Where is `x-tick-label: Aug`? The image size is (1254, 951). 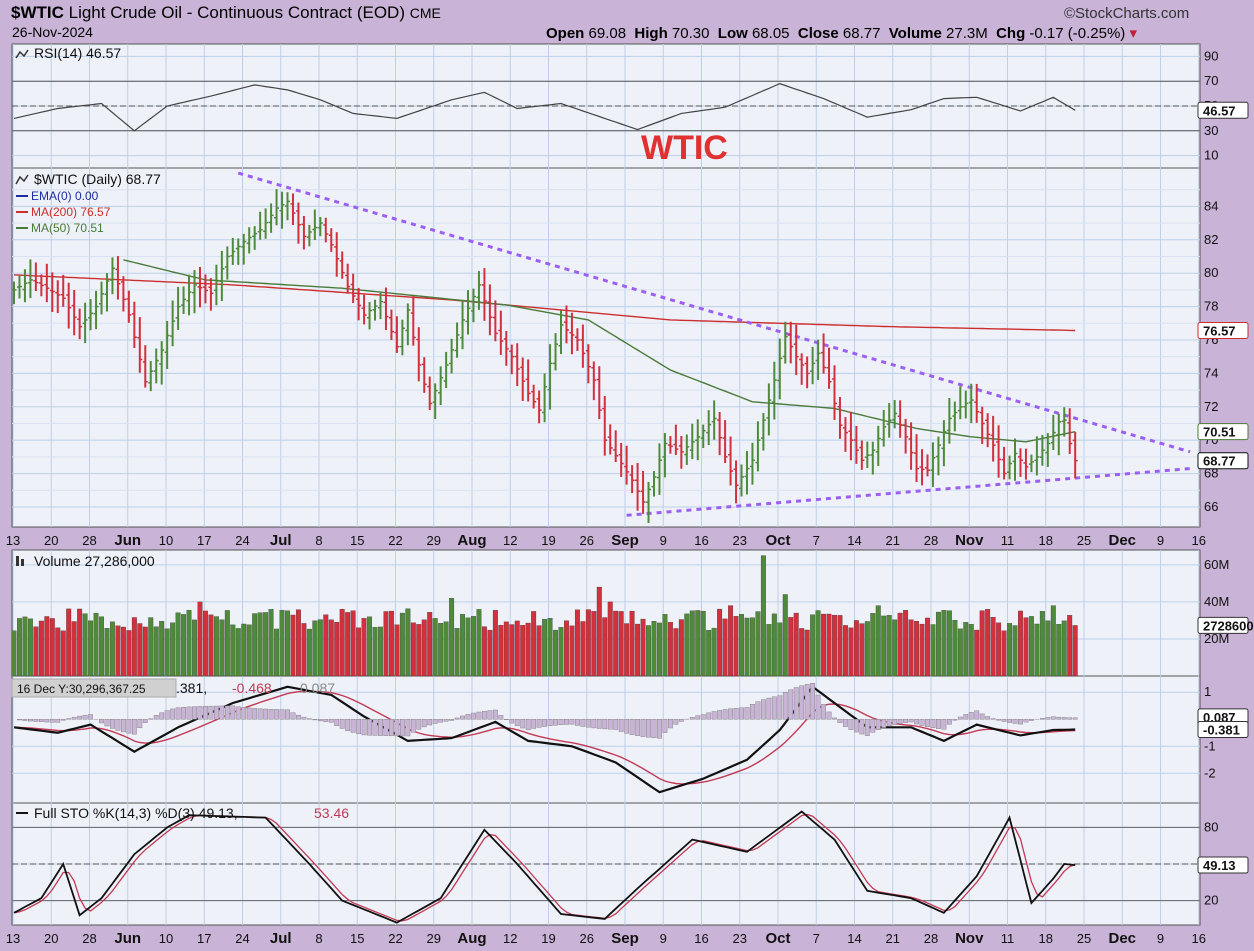 x-tick-label: Aug is located at coordinates (471, 540).